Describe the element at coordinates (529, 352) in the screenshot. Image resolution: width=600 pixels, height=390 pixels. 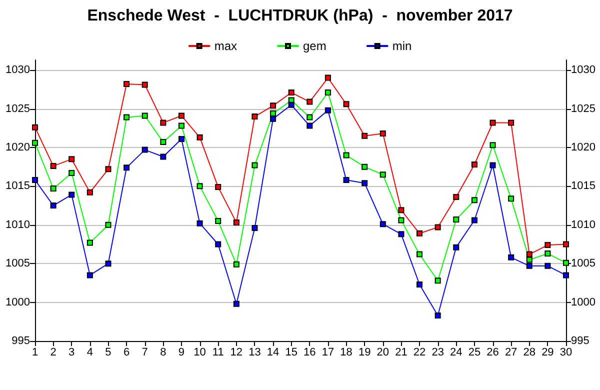
I see `x-tick-label: 28` at that location.